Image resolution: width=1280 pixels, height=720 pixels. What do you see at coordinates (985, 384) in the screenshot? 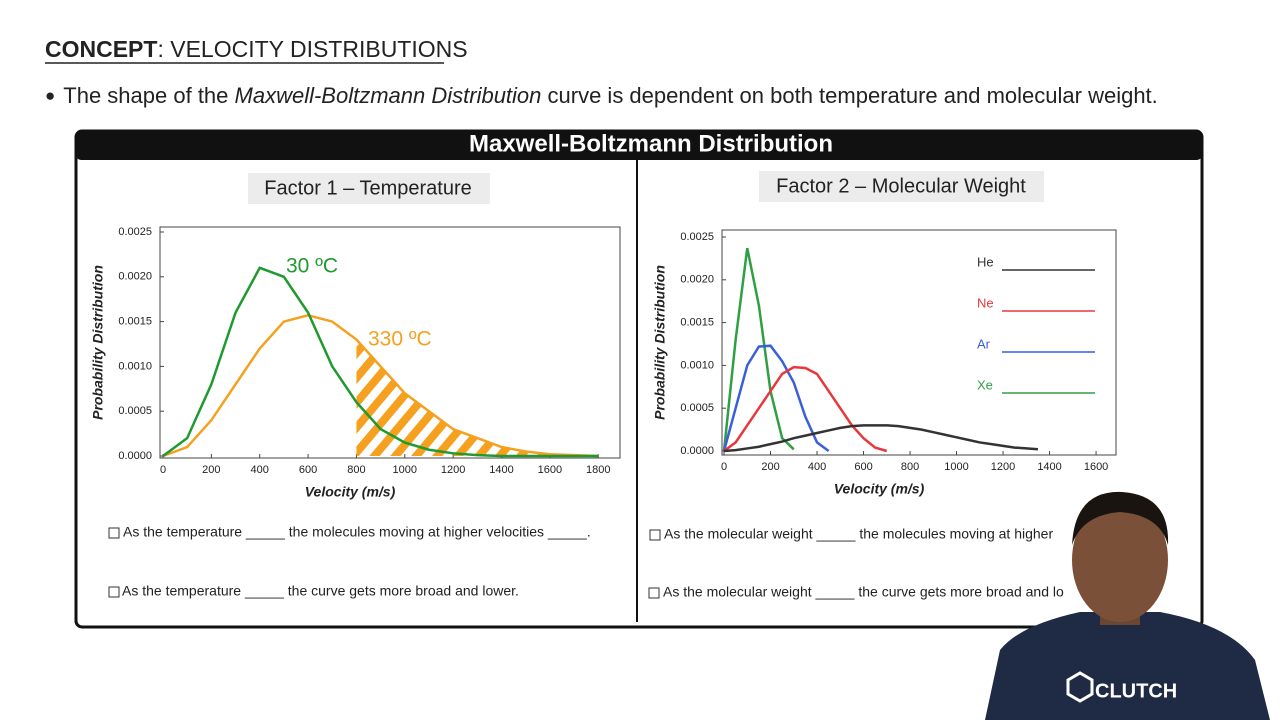
I see `legend-label: Xe` at bounding box center [985, 384].